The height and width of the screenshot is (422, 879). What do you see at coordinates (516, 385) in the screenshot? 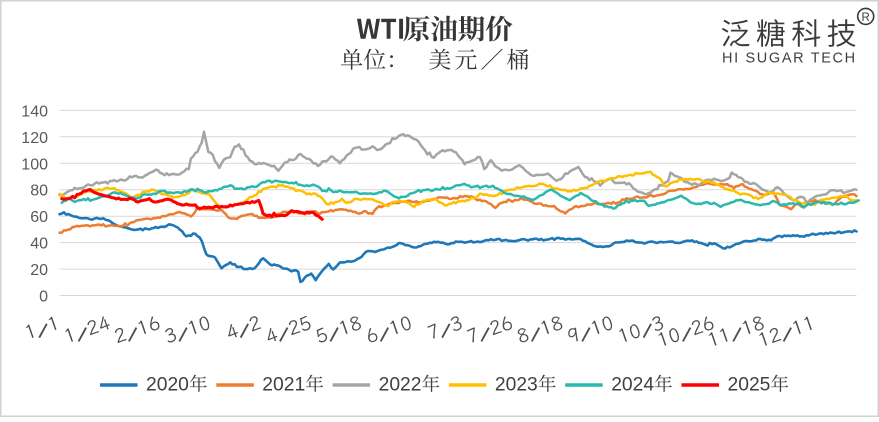
I see `svg-text: 2023` at bounding box center [516, 385].